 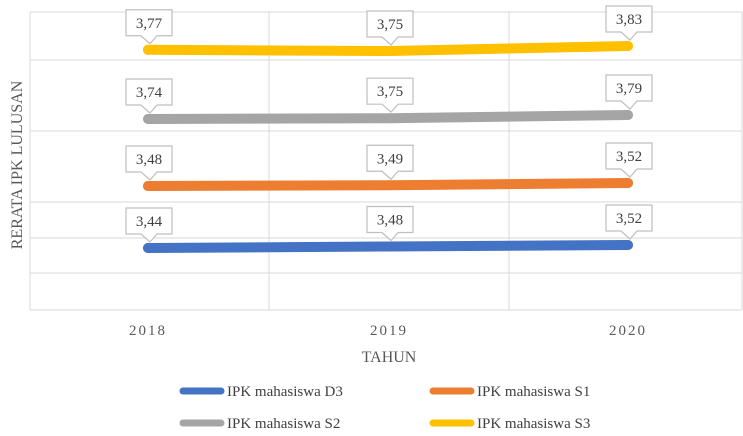 I want to click on legend-label: IPK mahasiswa D3, so click(x=285, y=392).